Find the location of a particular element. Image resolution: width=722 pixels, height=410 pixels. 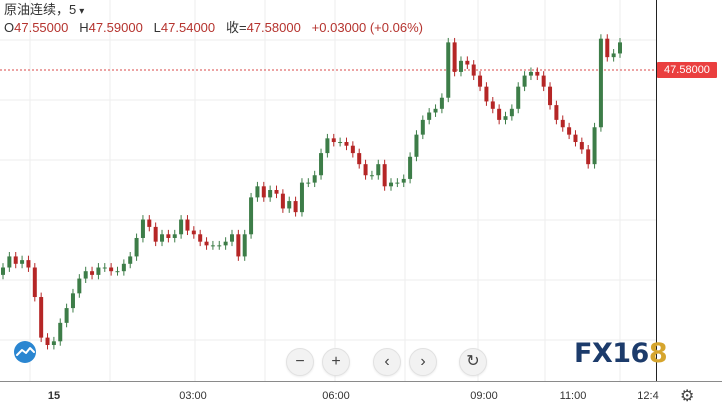

last-price-tag: 47.58000 is located at coordinates (687, 70).